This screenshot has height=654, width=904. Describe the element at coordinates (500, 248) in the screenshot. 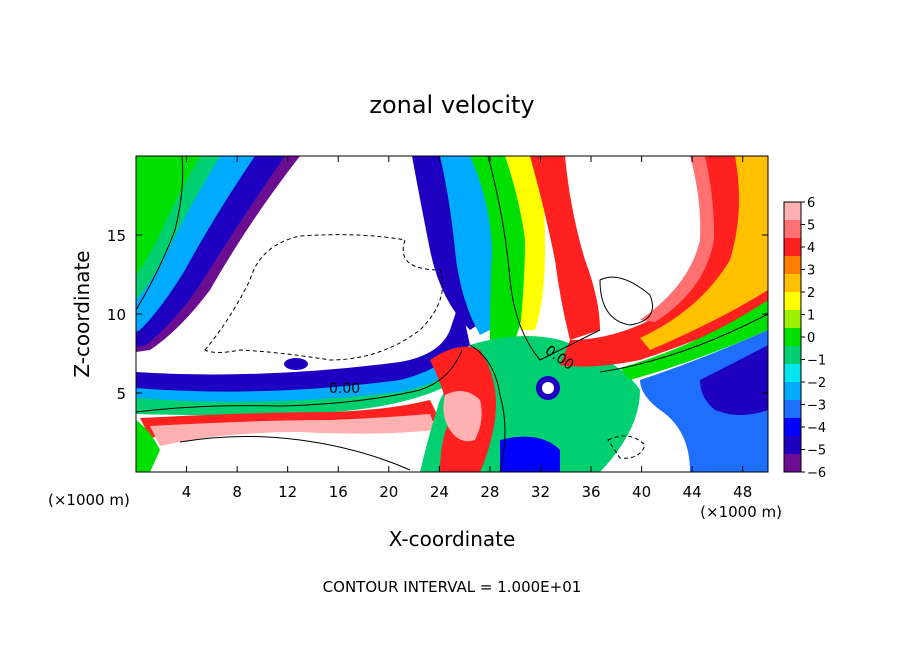

I see `central-band-green` at that location.